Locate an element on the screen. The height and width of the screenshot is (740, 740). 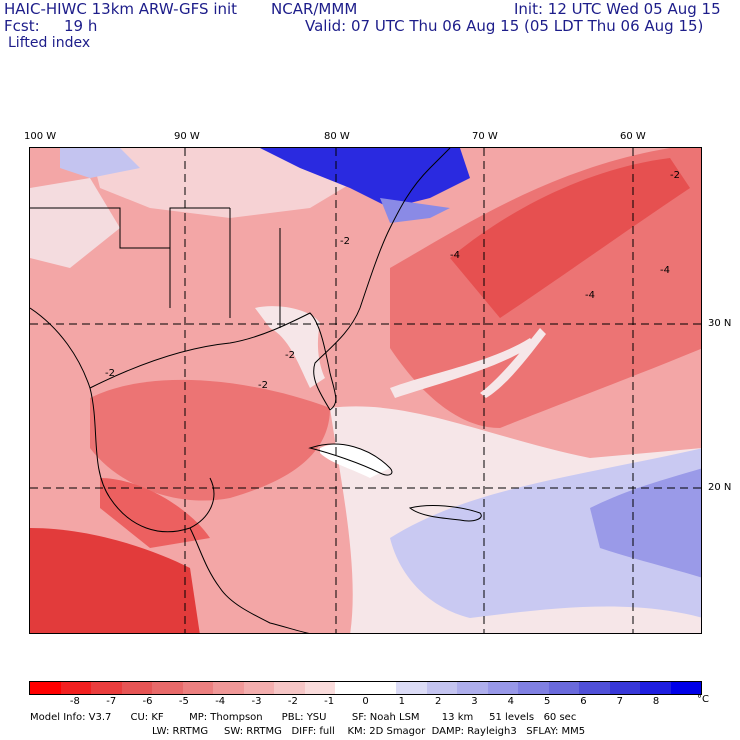
central-america-coast is located at coordinates (249, 580).